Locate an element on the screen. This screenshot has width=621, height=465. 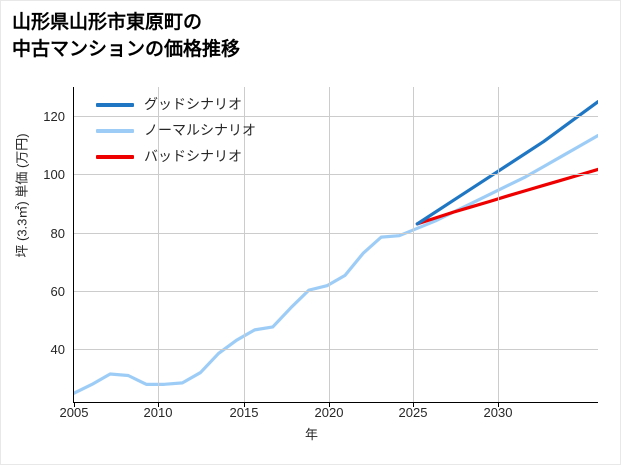
x-tick-label-2005: 2005 is located at coordinates (74, 412).